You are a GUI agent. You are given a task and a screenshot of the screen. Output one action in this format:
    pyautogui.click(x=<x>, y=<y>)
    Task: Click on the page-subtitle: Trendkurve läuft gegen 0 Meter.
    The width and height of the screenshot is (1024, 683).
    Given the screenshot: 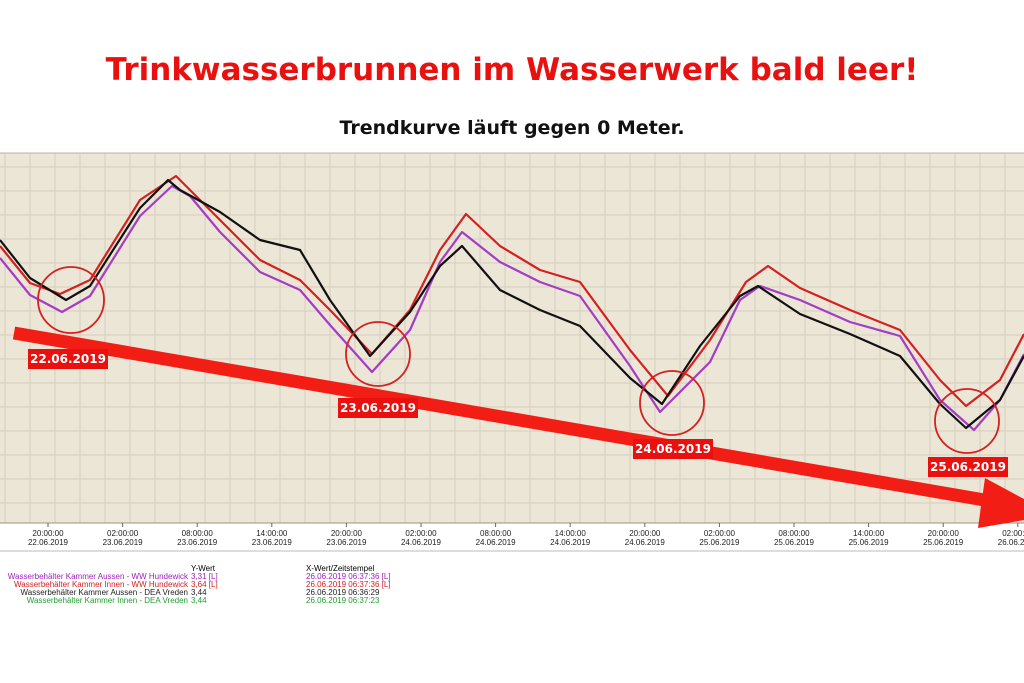 What is the action you would take?
    pyautogui.click(x=512, y=128)
    